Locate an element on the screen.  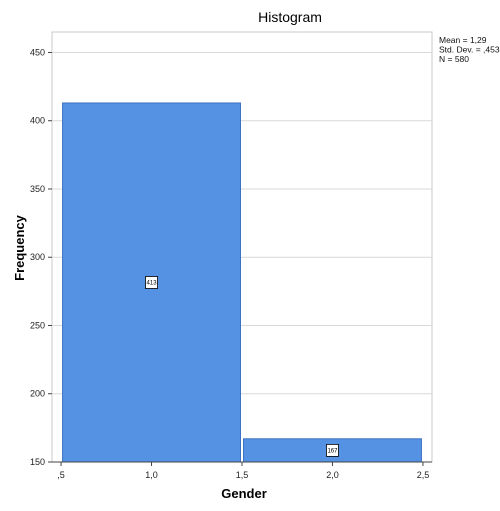
y-tick-label: 300 is located at coordinates (37, 257).